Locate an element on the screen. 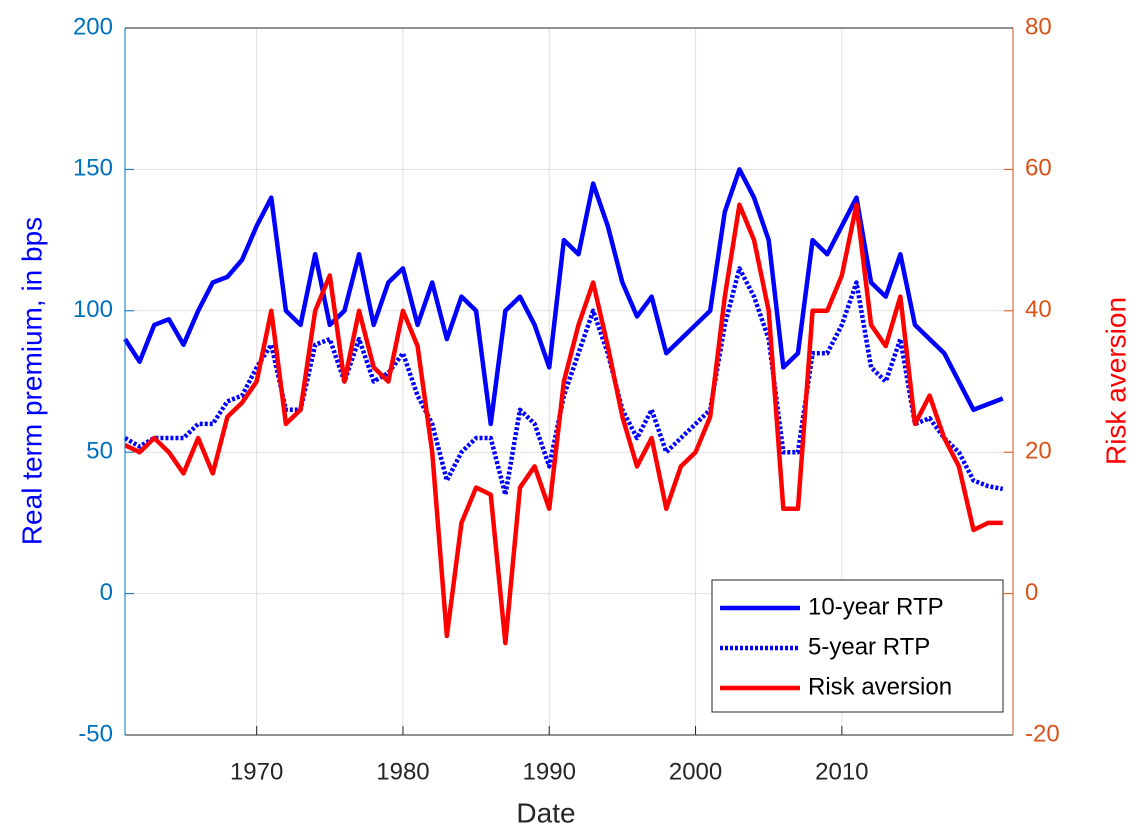 This screenshot has height=835, width=1140. x-tick-label: 1980 is located at coordinates (402, 771).